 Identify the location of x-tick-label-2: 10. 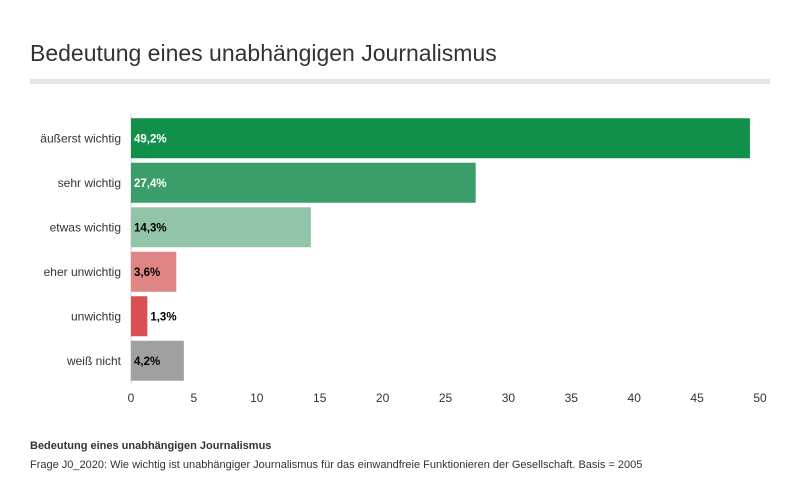
(257, 398).